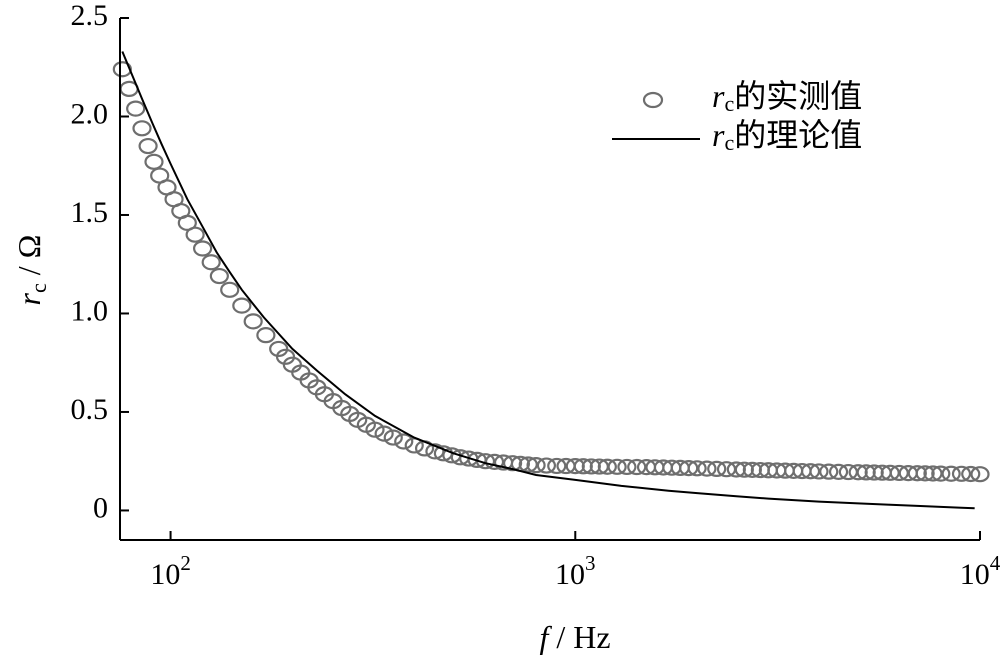 The height and width of the screenshot is (662, 1000). What do you see at coordinates (90, 212) in the screenshot?
I see `y-tick-label-3: 1.5` at bounding box center [90, 212].